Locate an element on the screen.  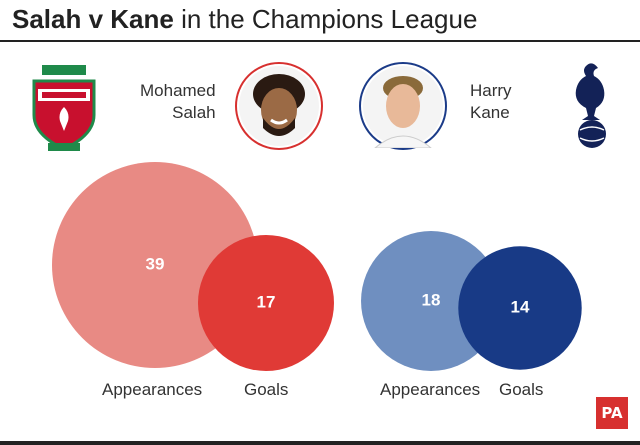
kane-avatar is located at coordinates (403, 106).